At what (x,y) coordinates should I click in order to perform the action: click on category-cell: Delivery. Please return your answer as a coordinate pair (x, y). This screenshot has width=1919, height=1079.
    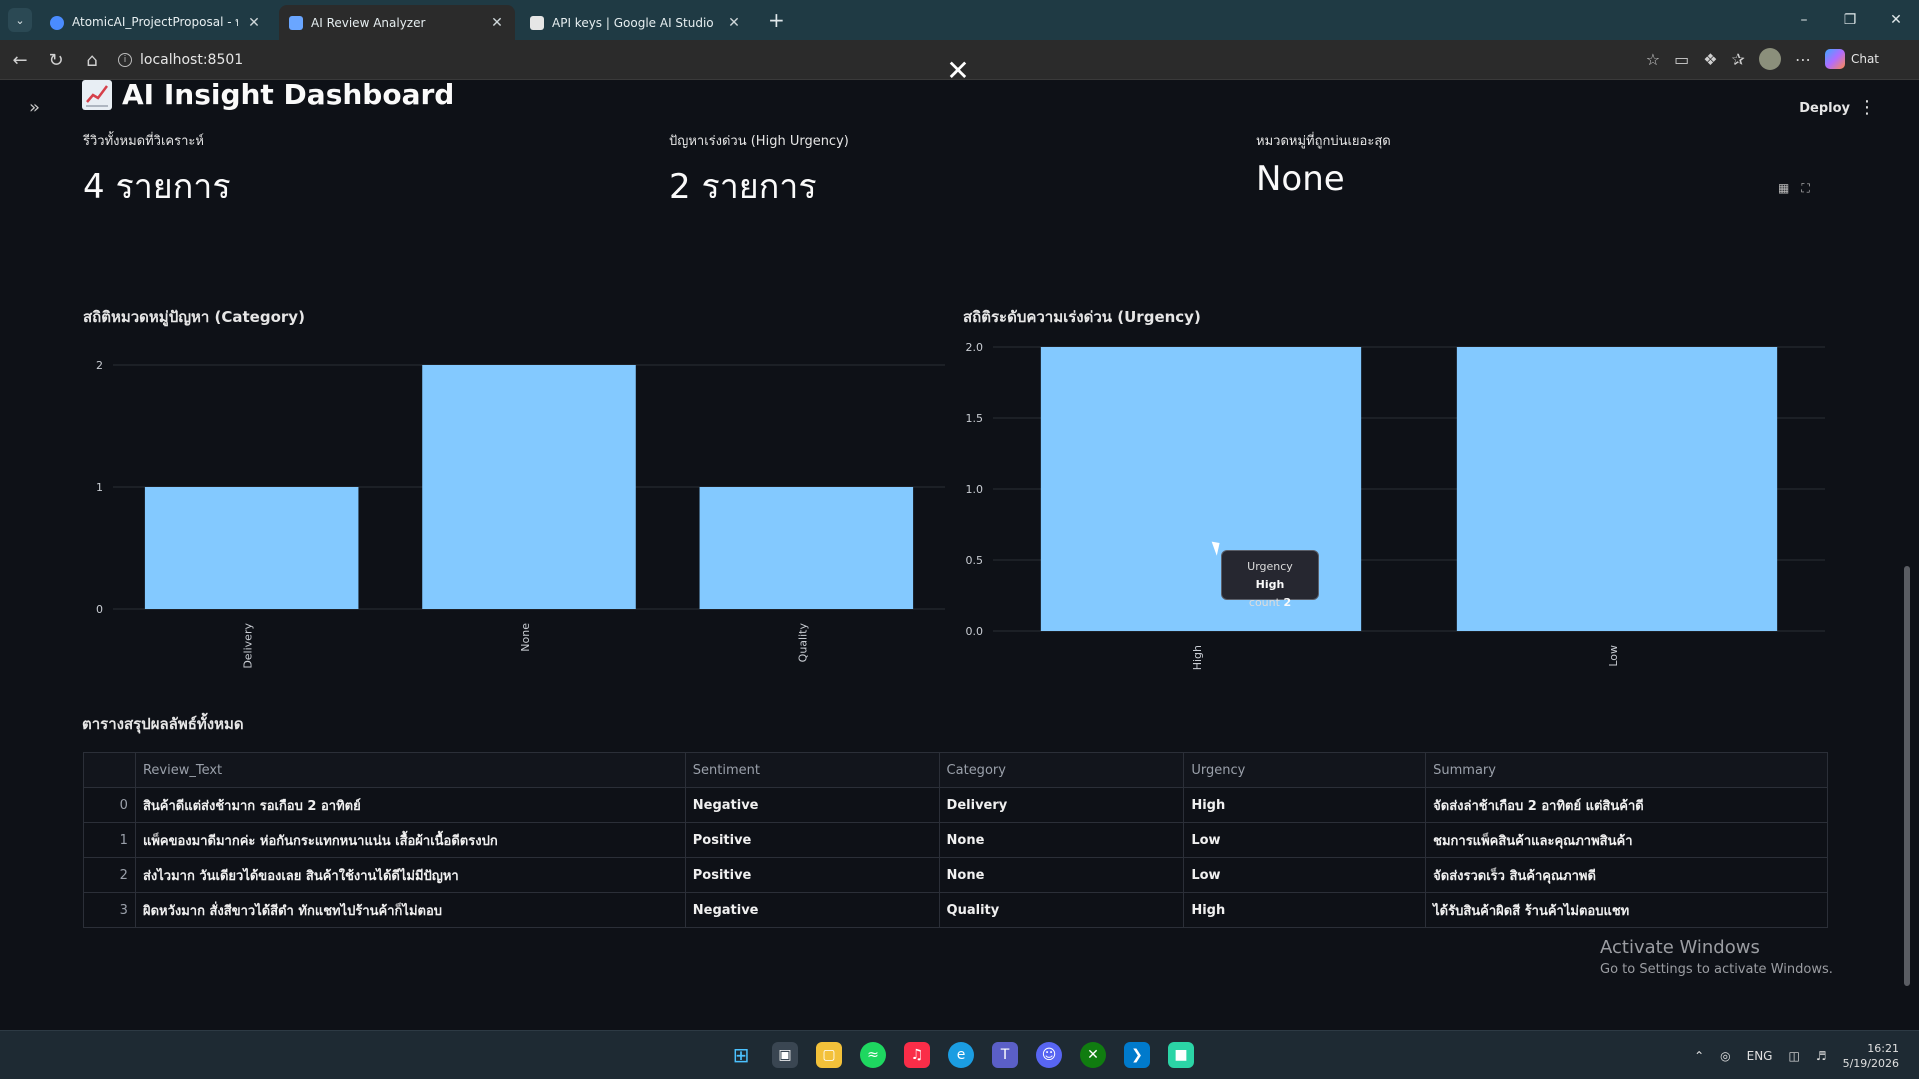
    Looking at the image, I should click on (1061, 805).